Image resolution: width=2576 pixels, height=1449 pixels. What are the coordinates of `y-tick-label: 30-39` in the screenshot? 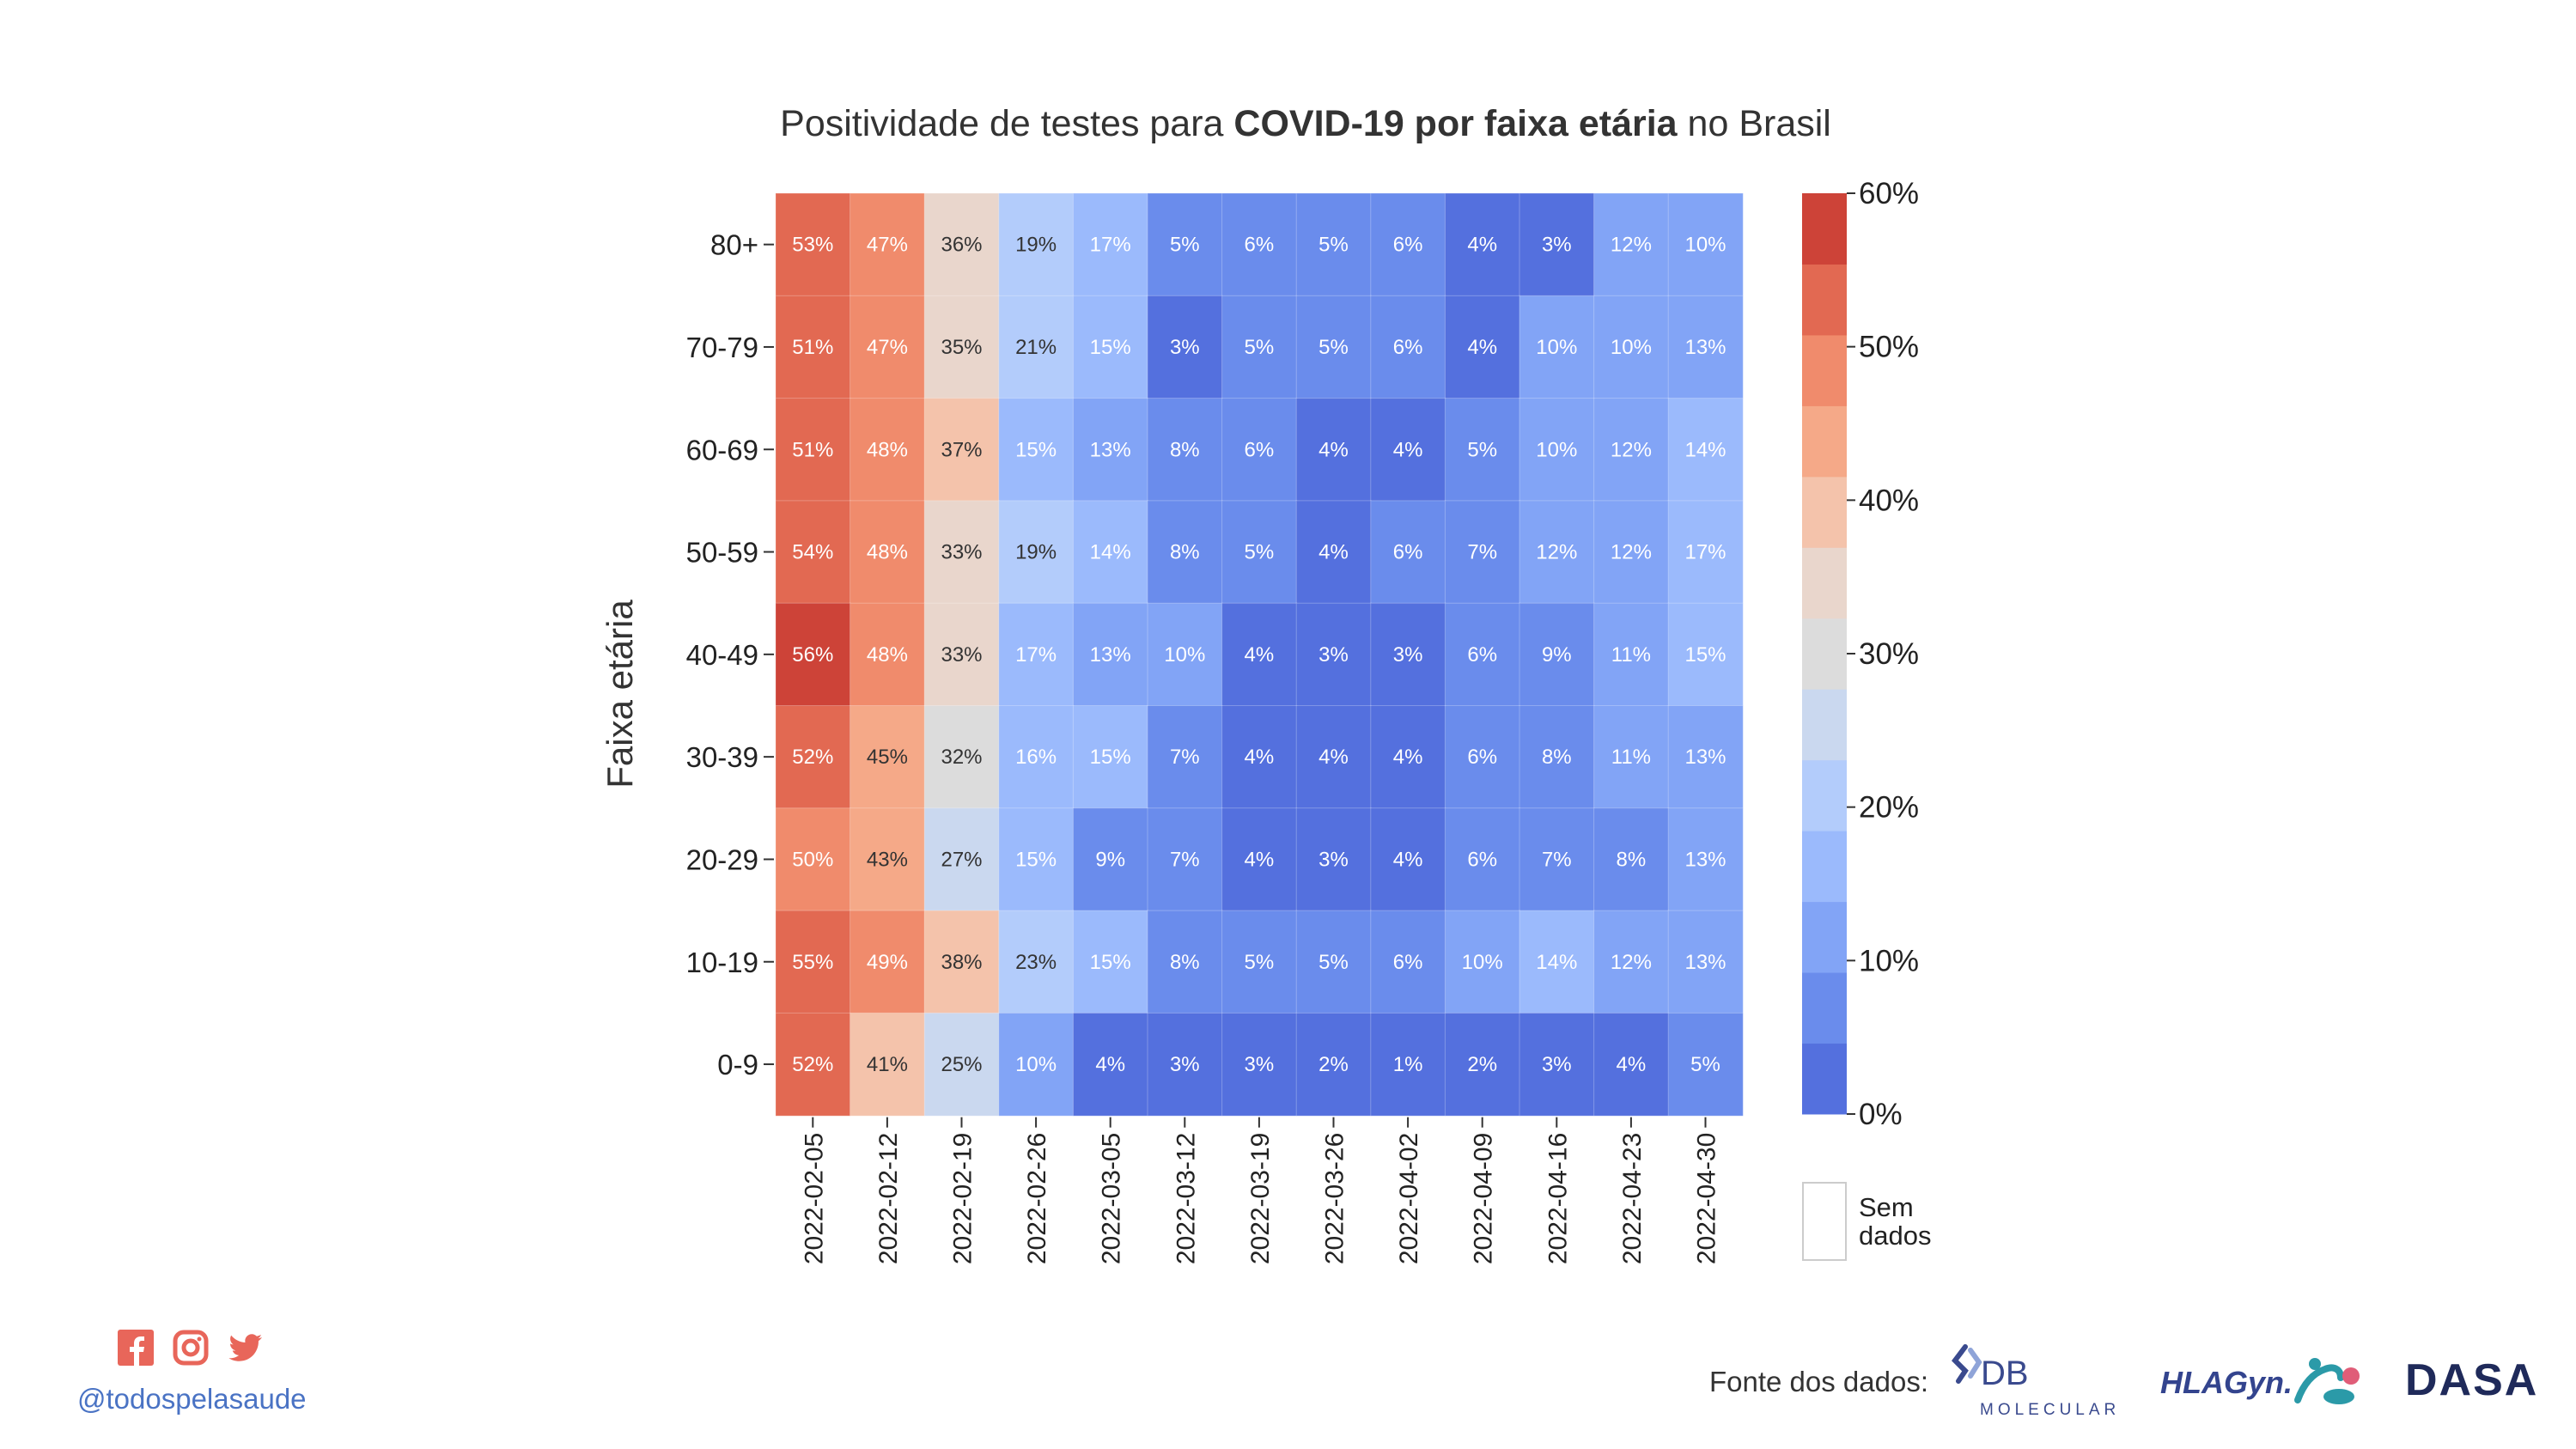 It's located at (722, 757).